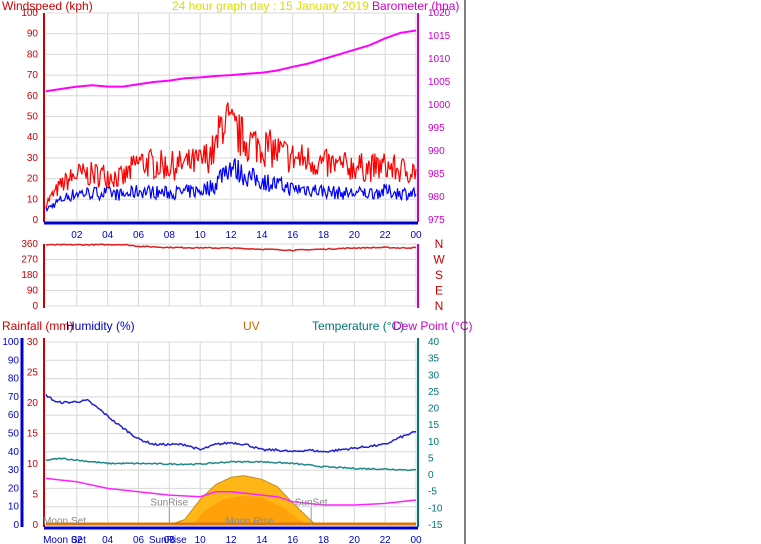 The width and height of the screenshot is (761, 544). Describe the element at coordinates (33, 434) in the screenshot. I see `rainfall-tick-label: 15` at that location.